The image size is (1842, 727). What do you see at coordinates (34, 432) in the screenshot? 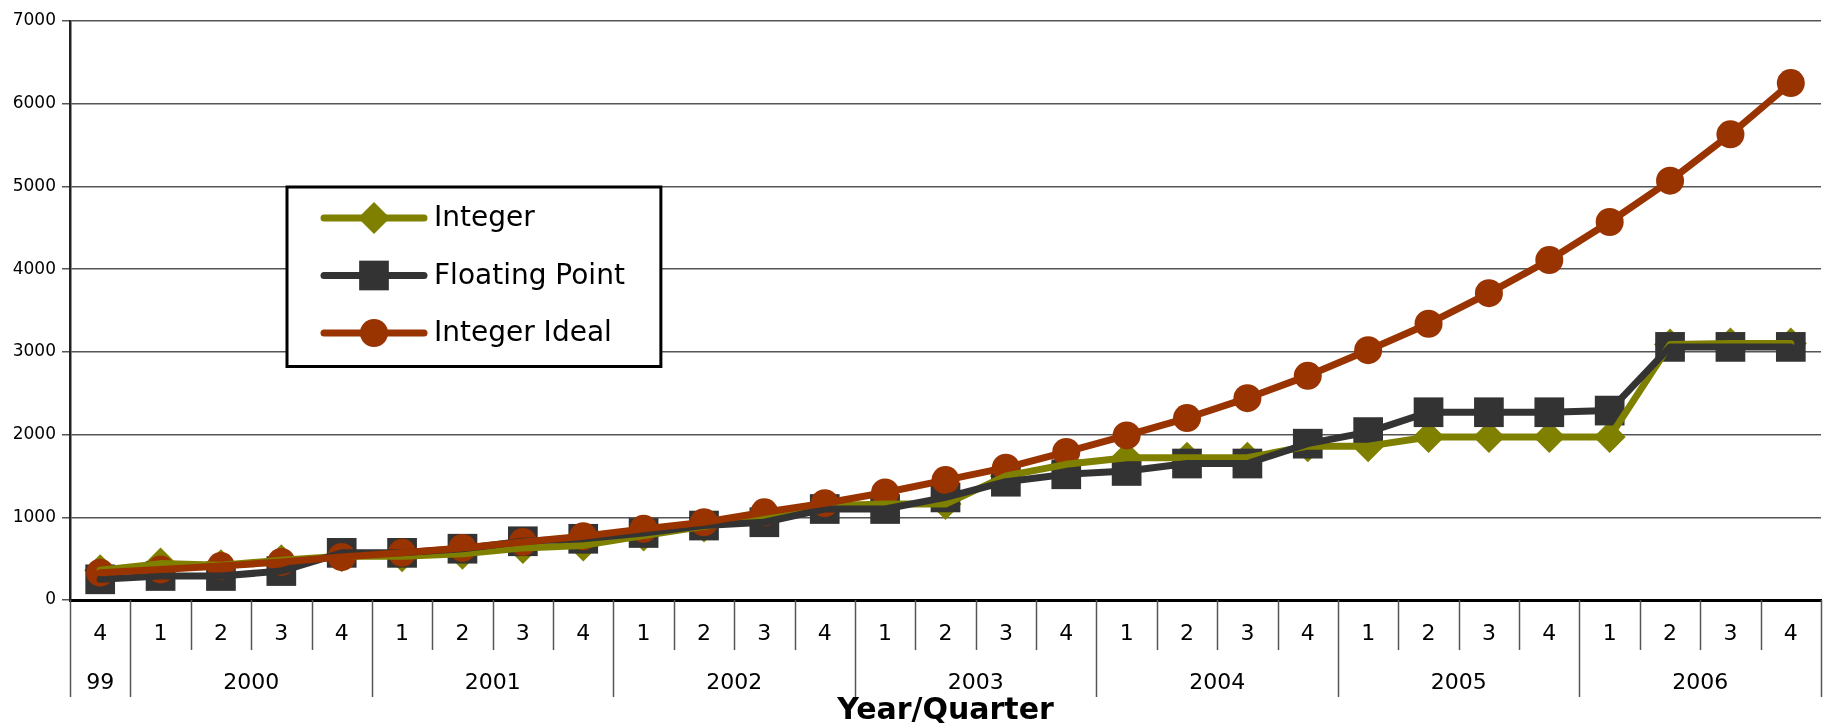
I see `y-tick-label: 2000` at bounding box center [34, 432].